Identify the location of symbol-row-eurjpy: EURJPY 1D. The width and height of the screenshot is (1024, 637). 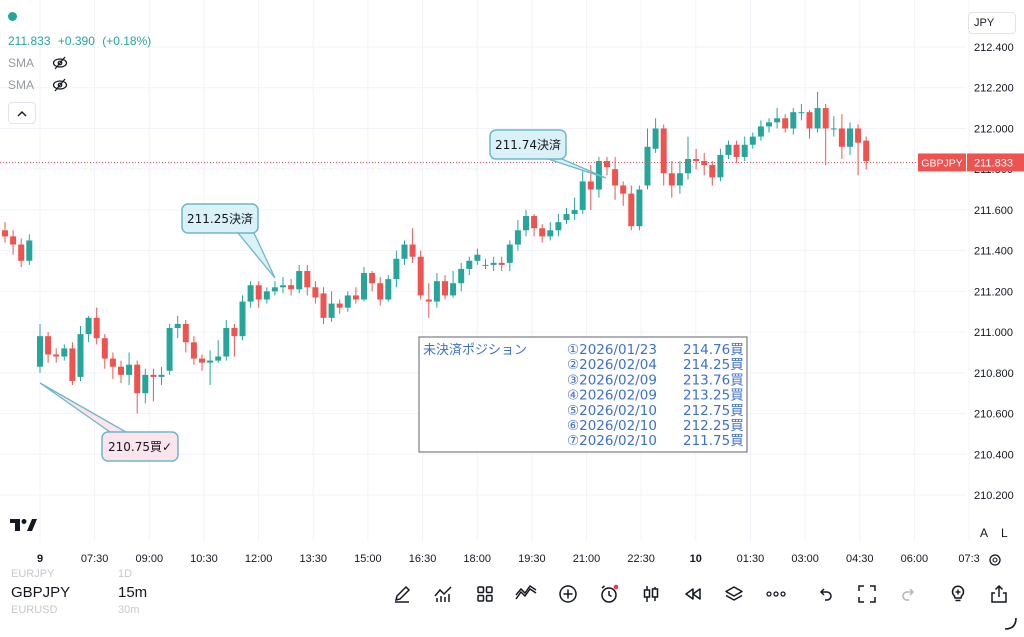
(71, 574).